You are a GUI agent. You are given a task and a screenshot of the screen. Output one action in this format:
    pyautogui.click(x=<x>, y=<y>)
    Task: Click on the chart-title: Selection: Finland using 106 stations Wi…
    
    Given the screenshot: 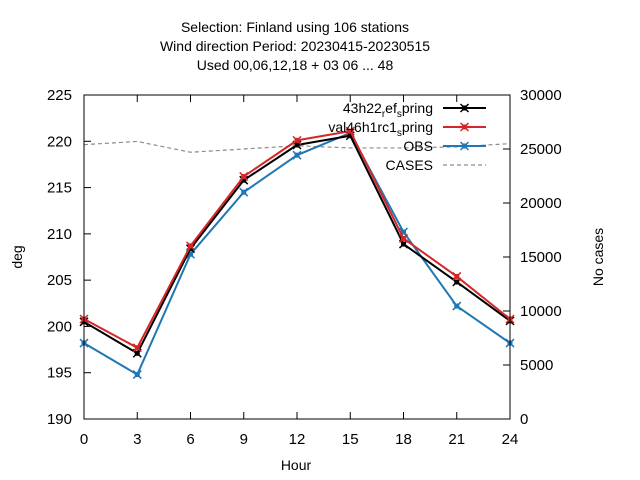 What is the action you would take?
    pyautogui.click(x=295, y=46)
    